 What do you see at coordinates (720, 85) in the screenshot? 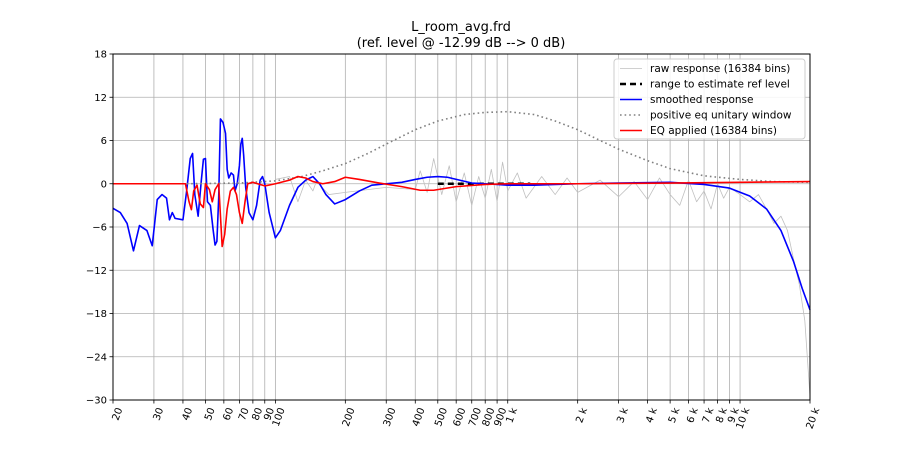
I see `legend-label: range to estimate ref level` at bounding box center [720, 85].